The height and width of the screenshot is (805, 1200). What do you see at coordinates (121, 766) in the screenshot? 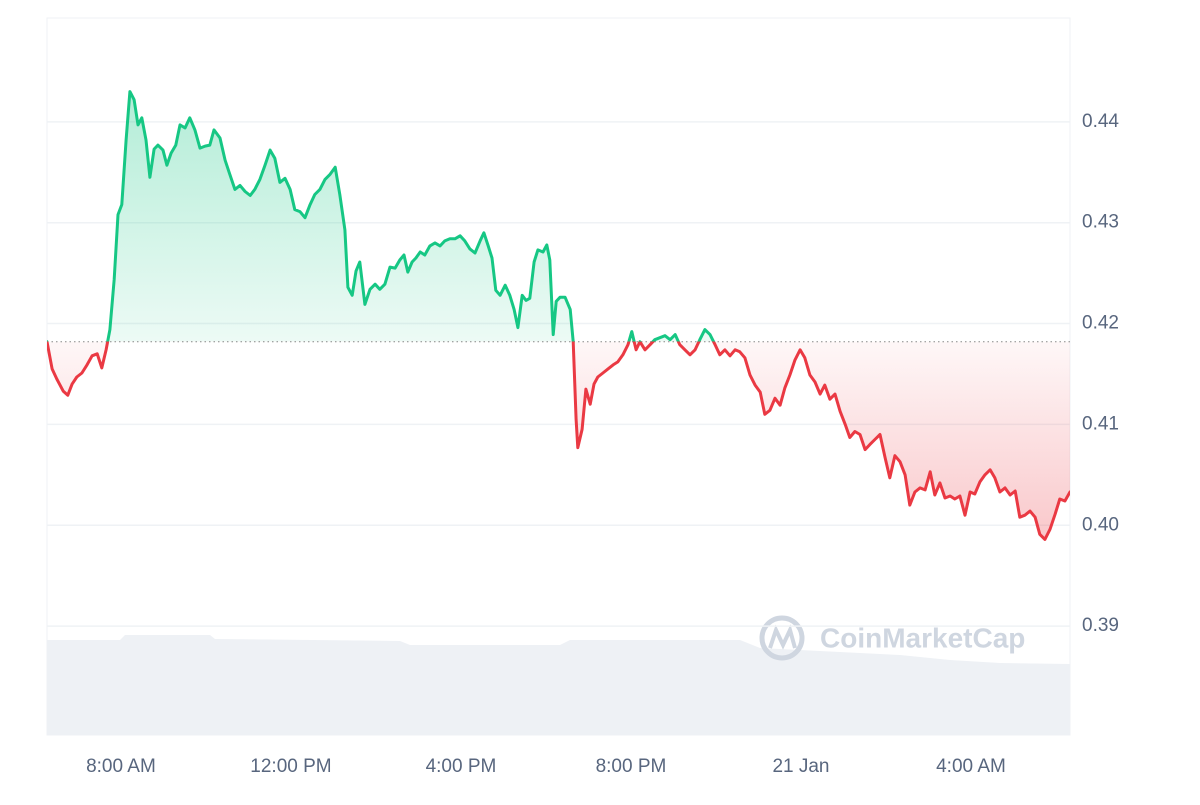
I see `x-tick-label: 8:00 AM` at bounding box center [121, 766].